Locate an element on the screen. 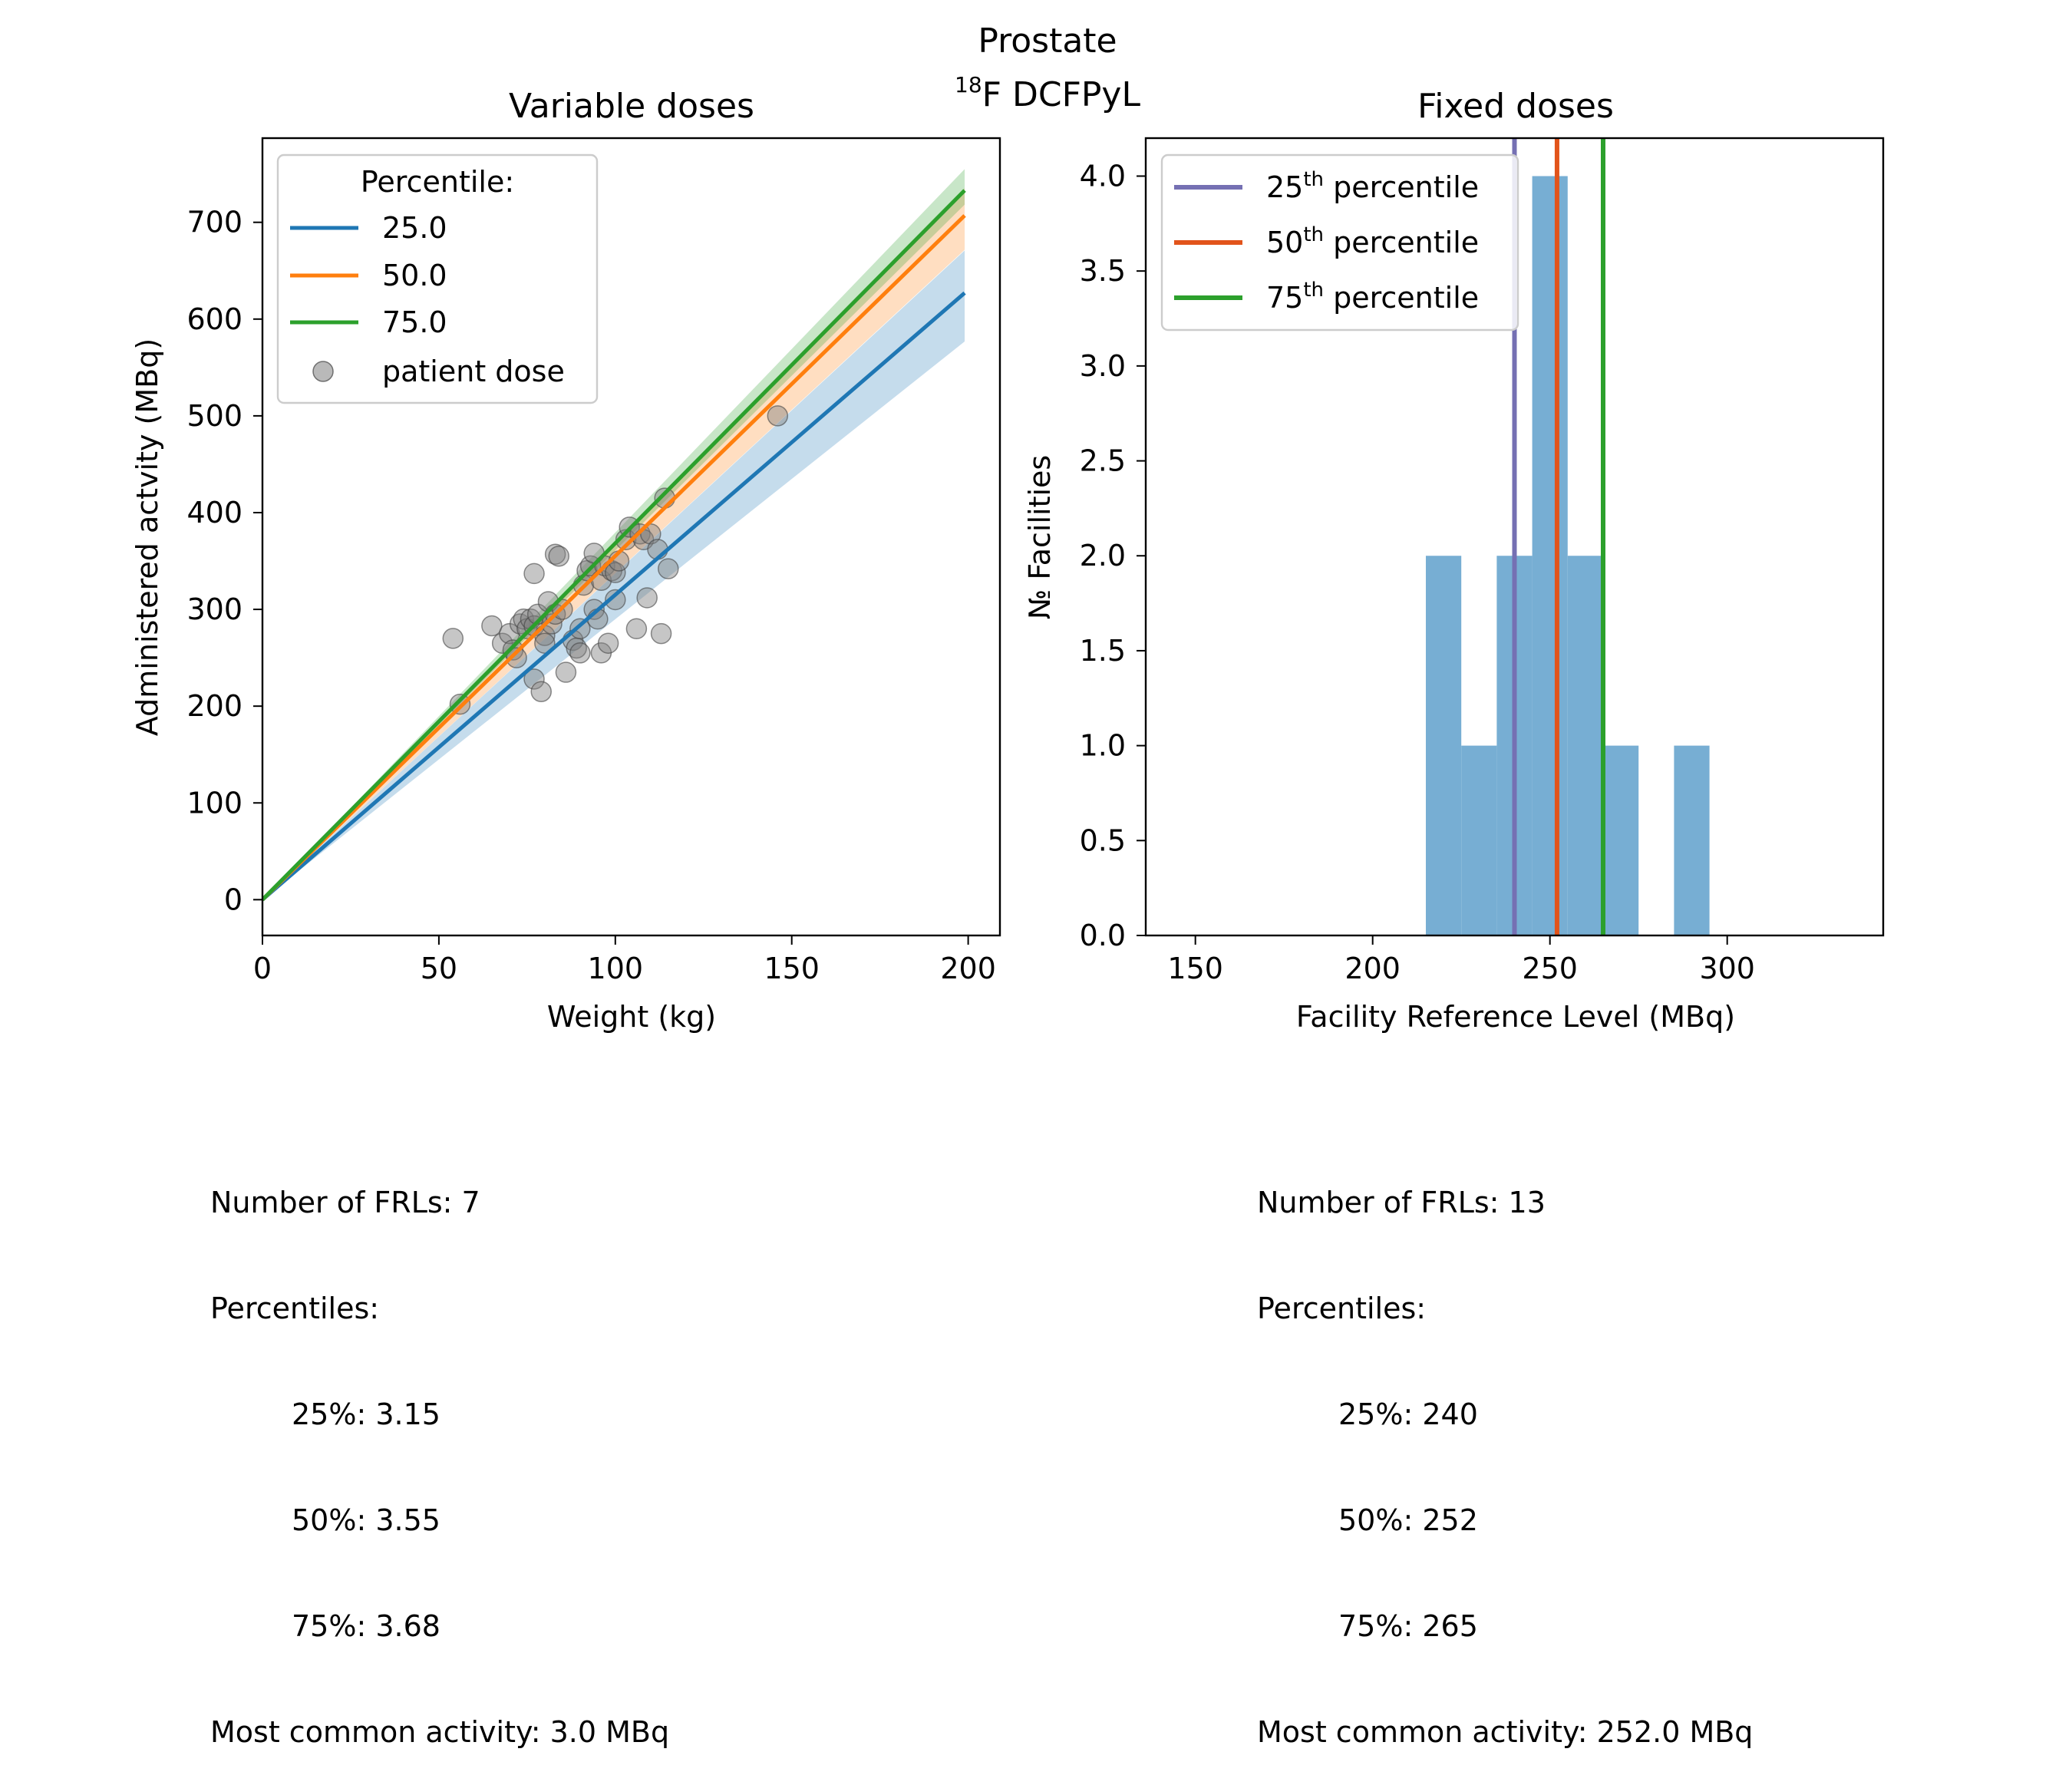  left-legend-box is located at coordinates (437, 278).